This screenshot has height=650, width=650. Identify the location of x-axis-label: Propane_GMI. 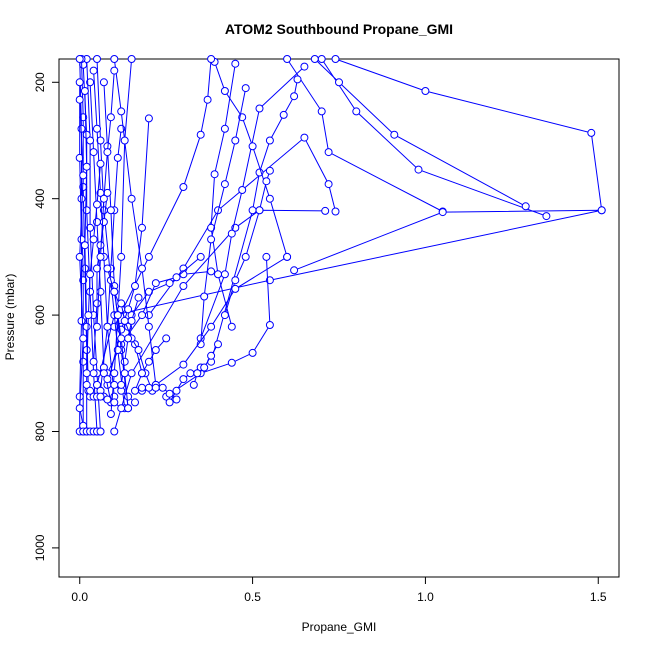
(339, 627).